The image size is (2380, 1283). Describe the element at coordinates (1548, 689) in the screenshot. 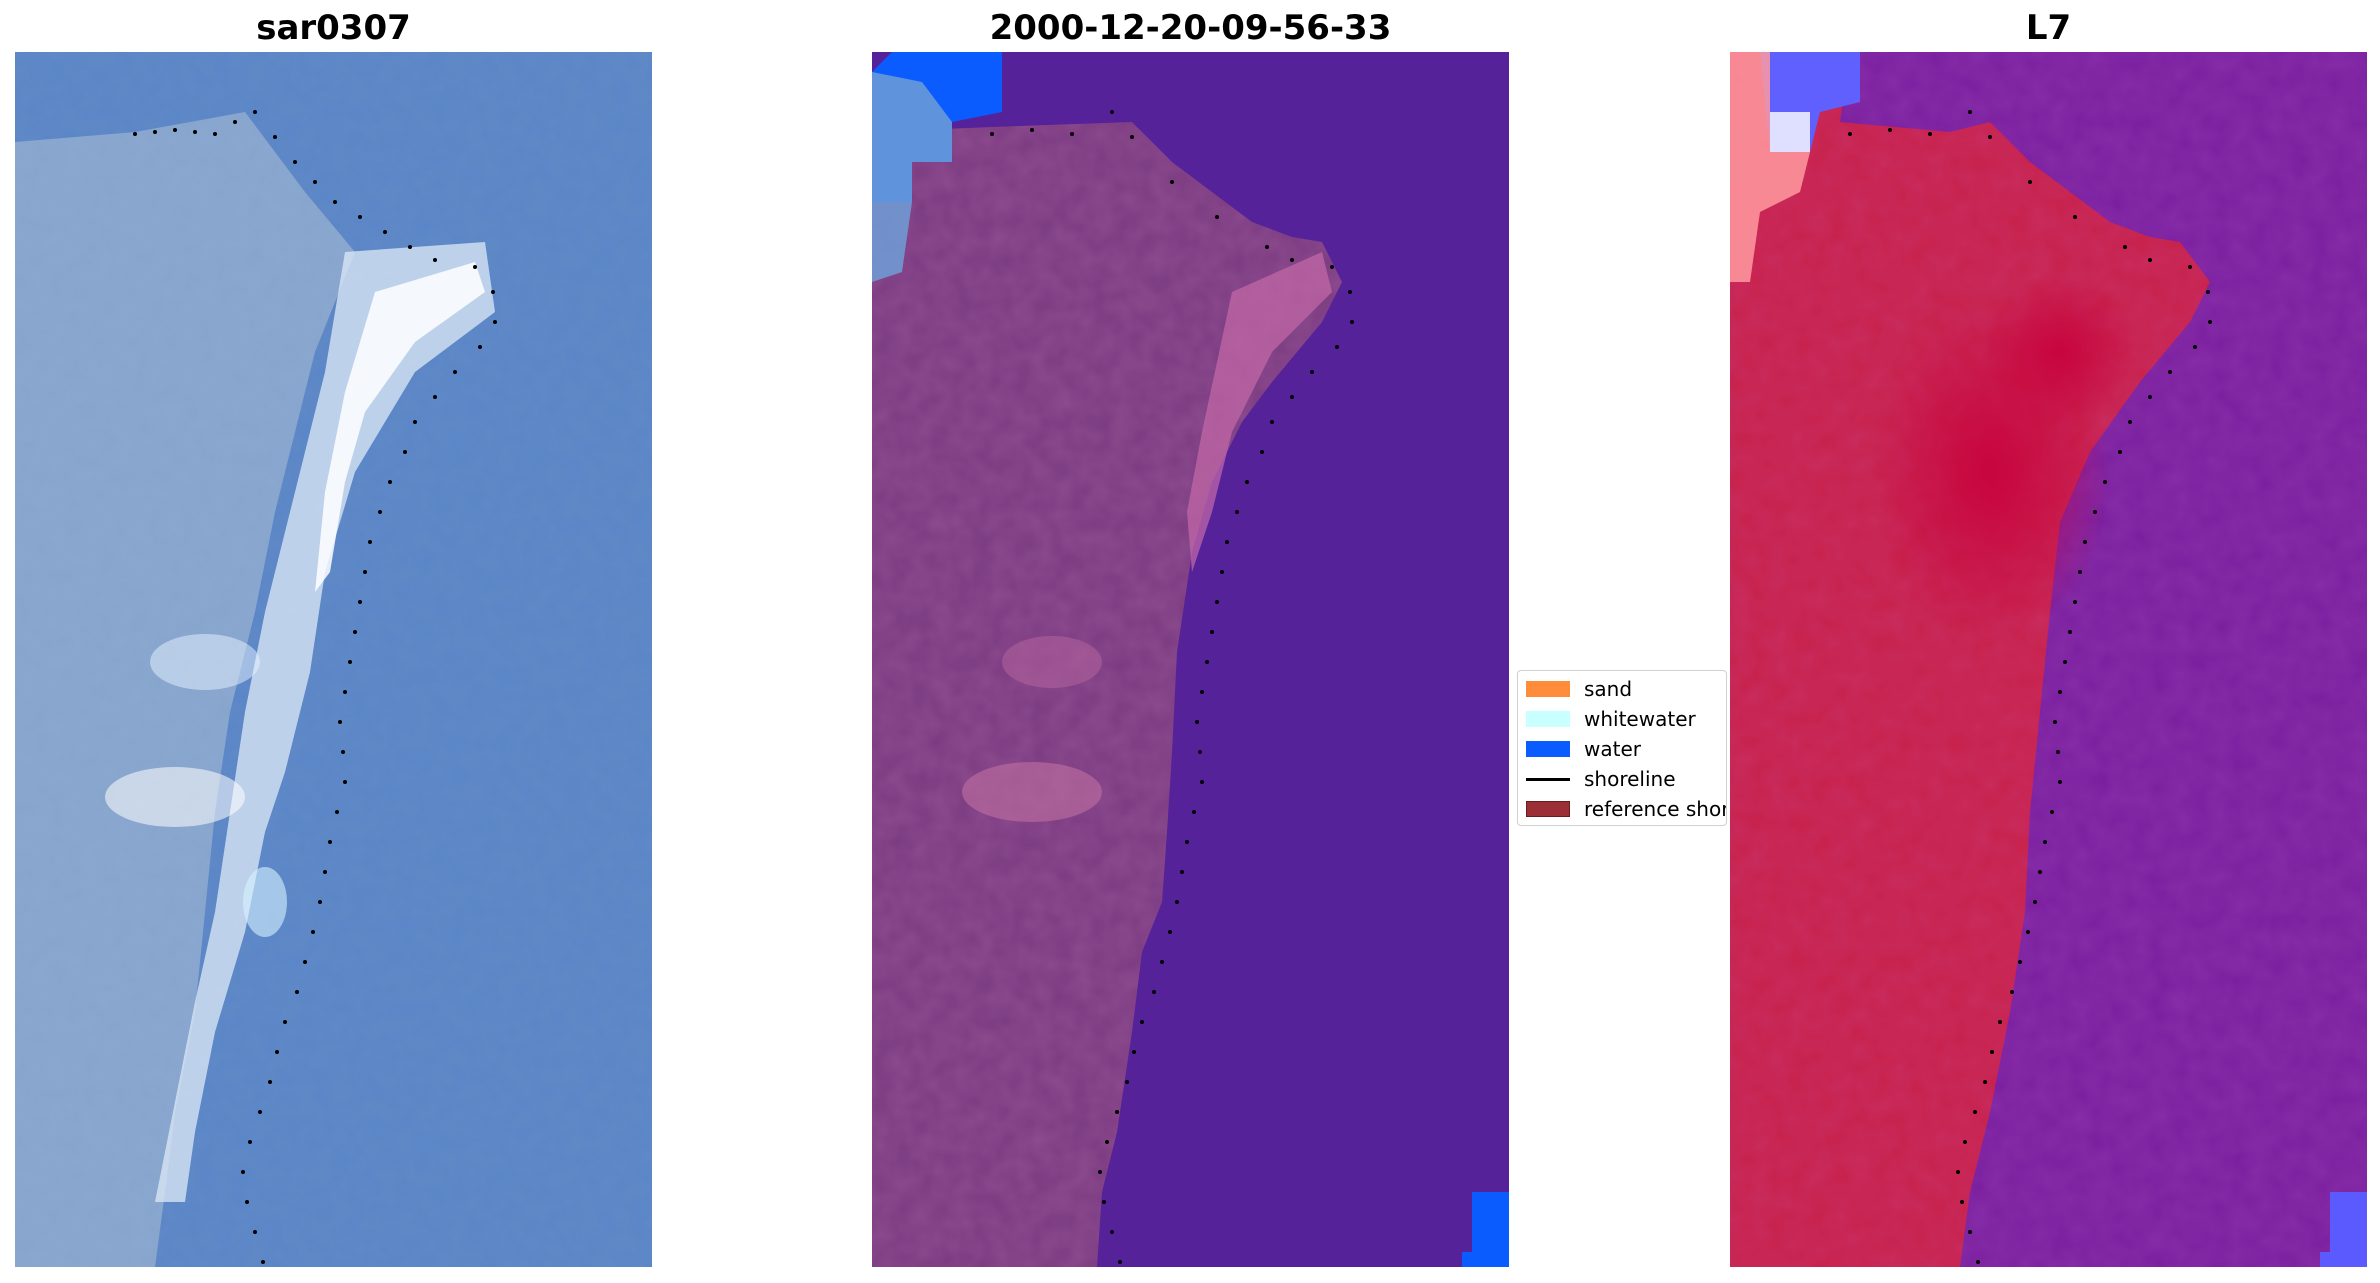

I see `legend-swatch-sand` at that location.